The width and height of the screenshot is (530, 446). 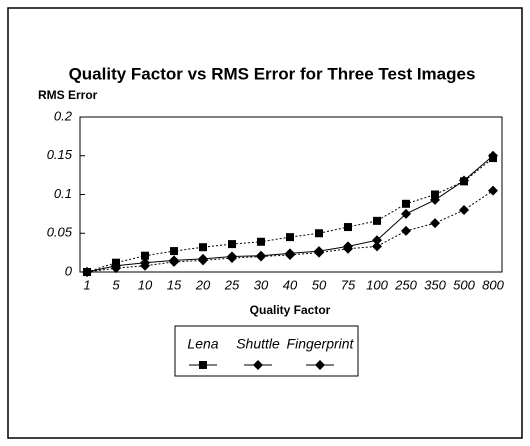 I want to click on legend-label: Lena, so click(x=202, y=344).